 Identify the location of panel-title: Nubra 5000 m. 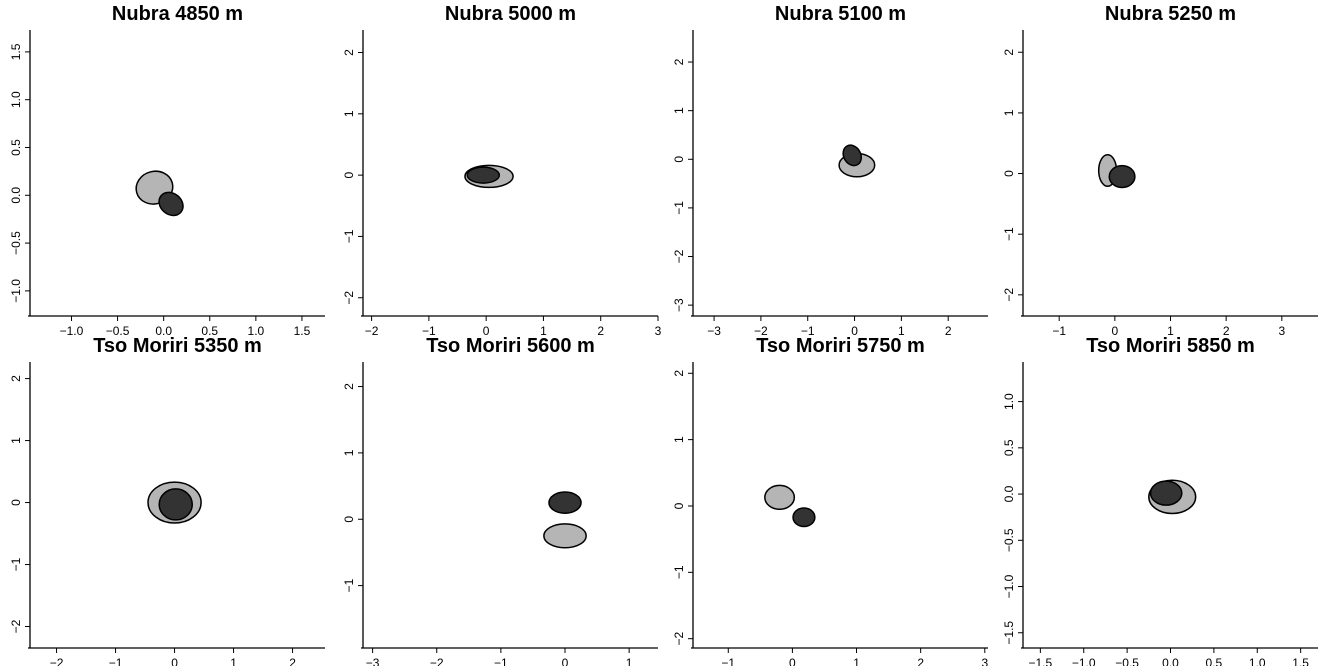
(510, 14).